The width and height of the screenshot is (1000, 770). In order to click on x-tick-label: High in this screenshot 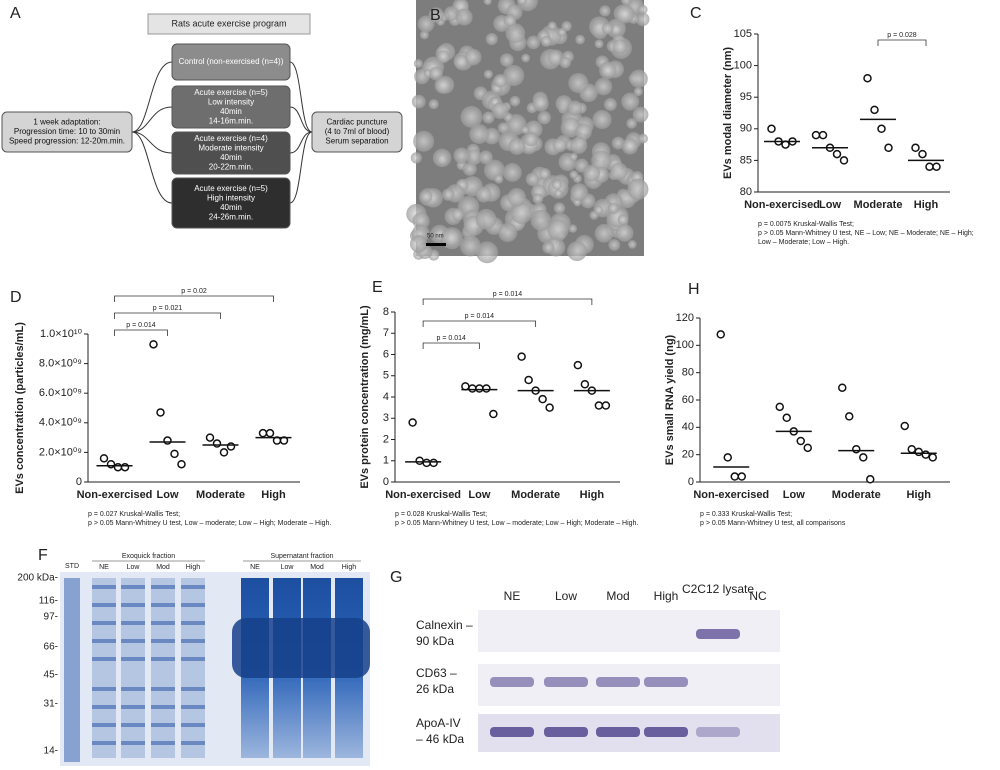, I will do `click(273, 495)`.